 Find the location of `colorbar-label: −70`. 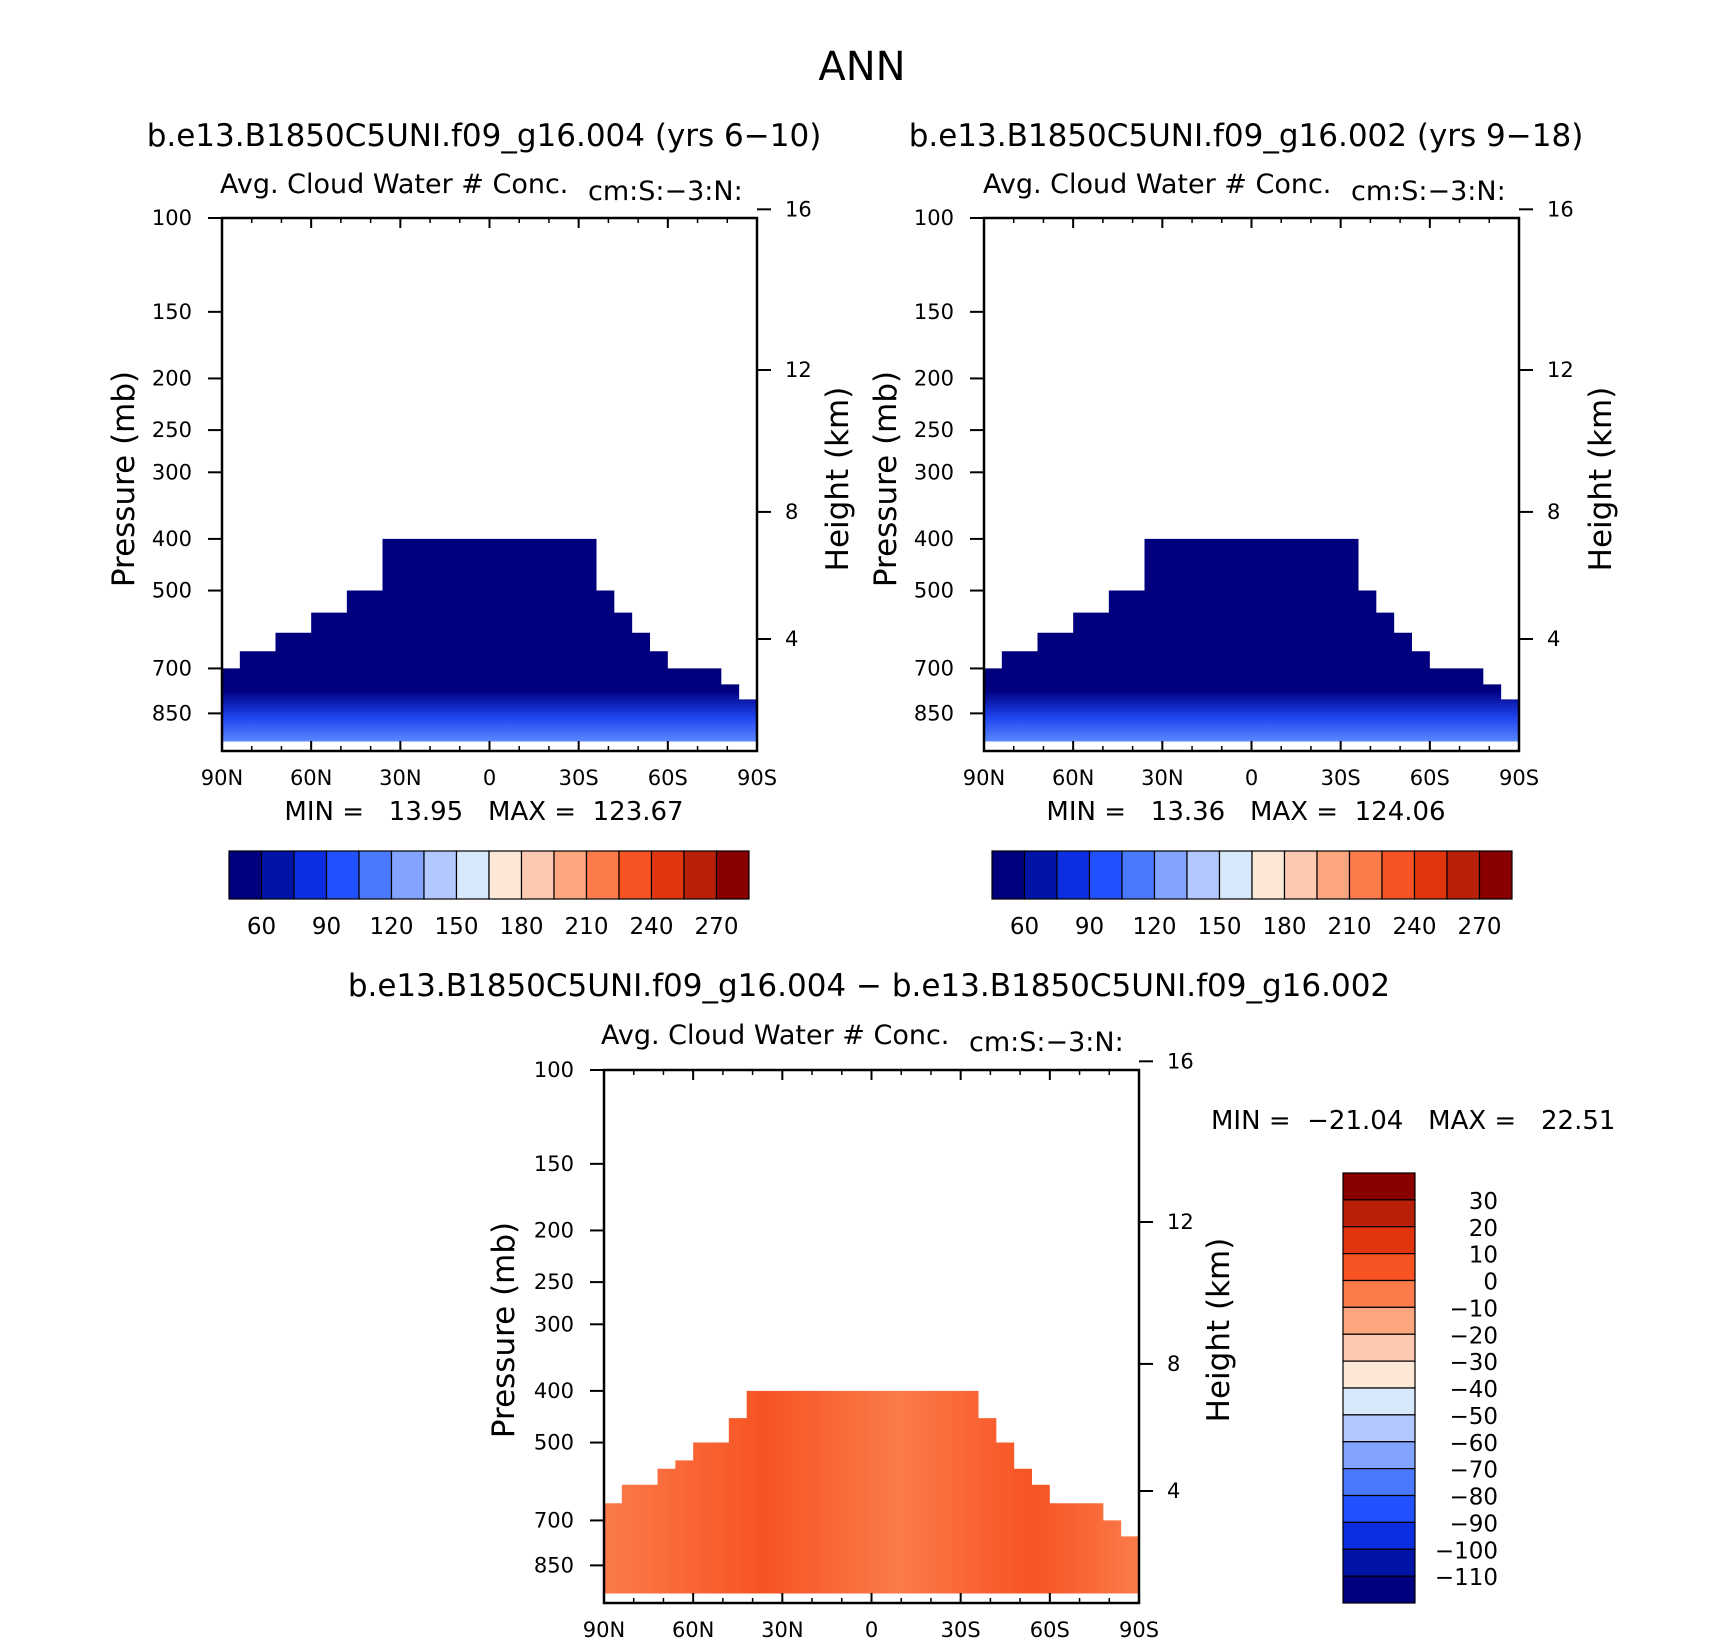

colorbar-label: −70 is located at coordinates (1473, 1471).